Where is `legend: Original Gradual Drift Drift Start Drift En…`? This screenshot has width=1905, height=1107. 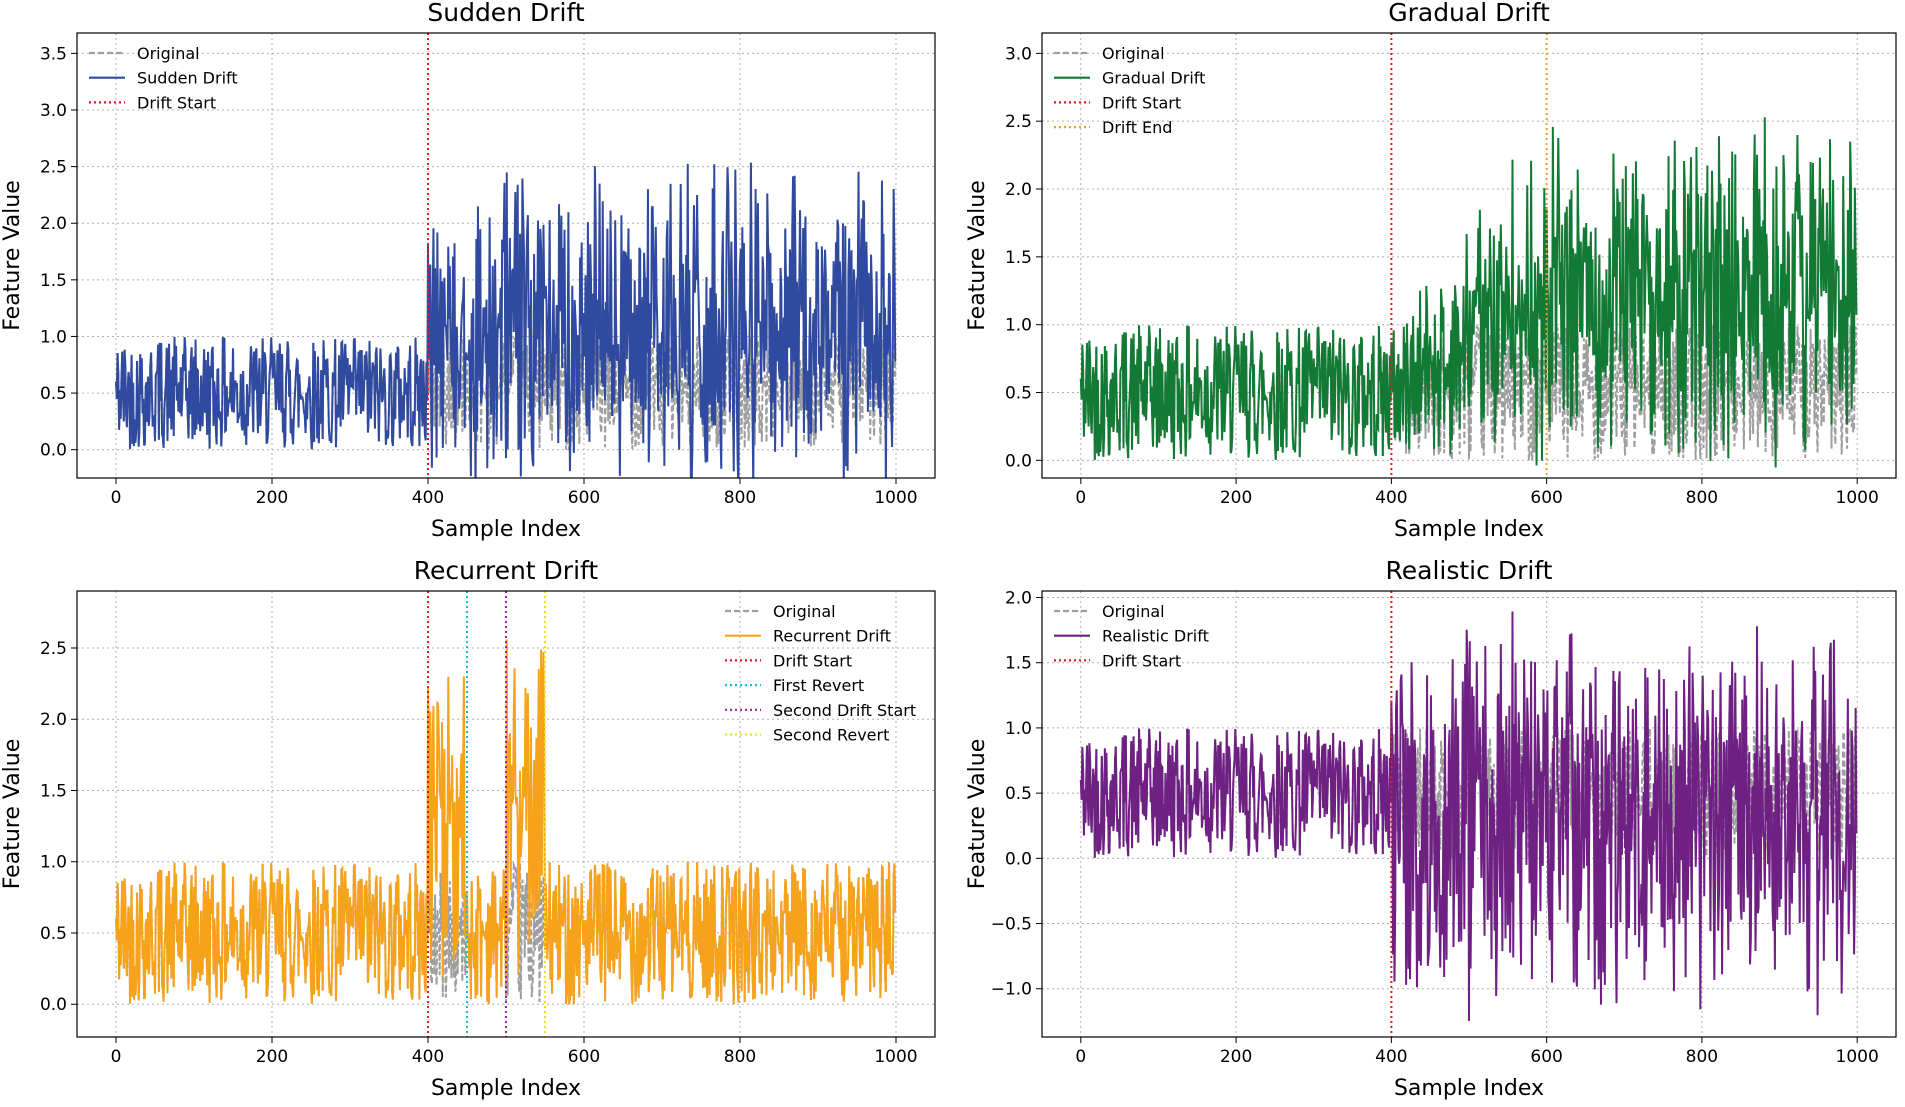 legend: Original Gradual Drift Drift Start Drift En… is located at coordinates (1129, 90).